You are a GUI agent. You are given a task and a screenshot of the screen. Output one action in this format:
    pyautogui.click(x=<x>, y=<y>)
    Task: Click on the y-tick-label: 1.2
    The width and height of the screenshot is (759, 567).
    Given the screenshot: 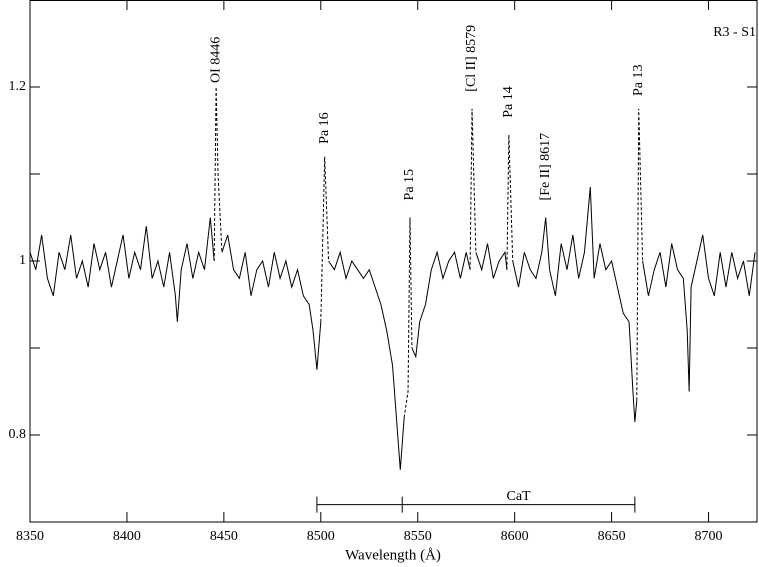 What is the action you would take?
    pyautogui.click(x=18, y=86)
    